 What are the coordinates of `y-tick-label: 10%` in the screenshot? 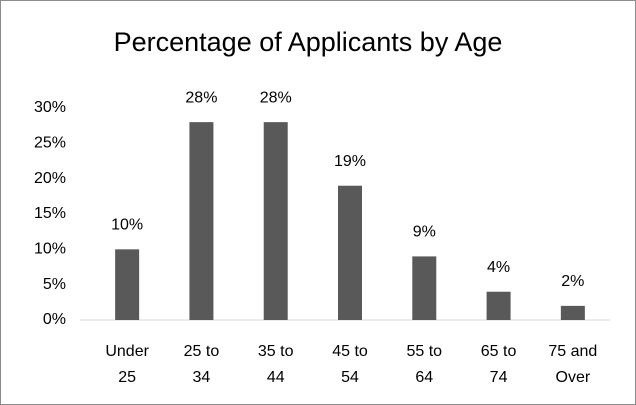 It's located at (50, 249).